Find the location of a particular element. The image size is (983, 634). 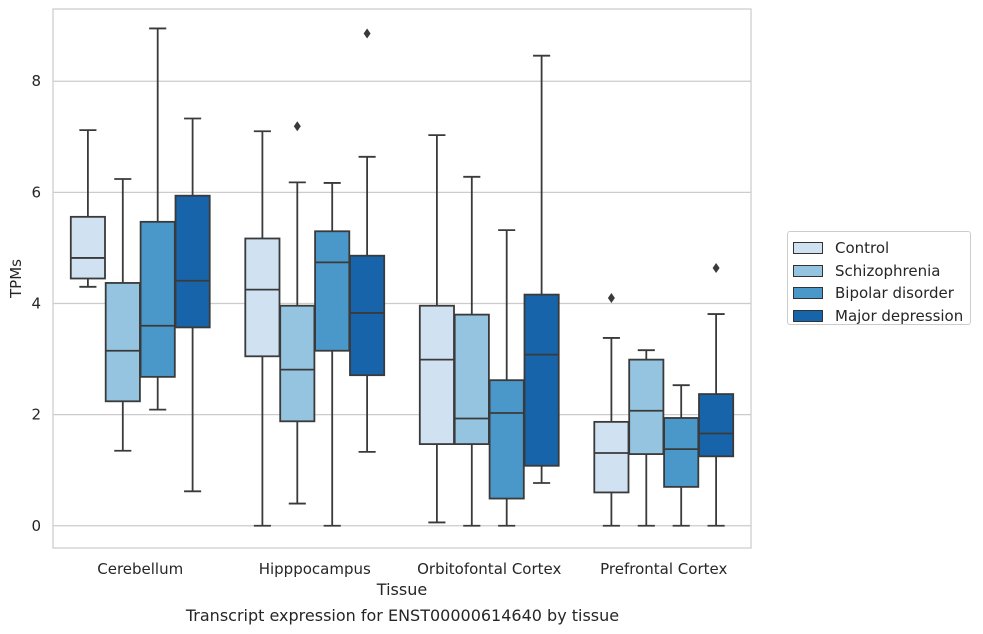

y-tick-labels: 0 2 4 6 8 is located at coordinates (36, 303).